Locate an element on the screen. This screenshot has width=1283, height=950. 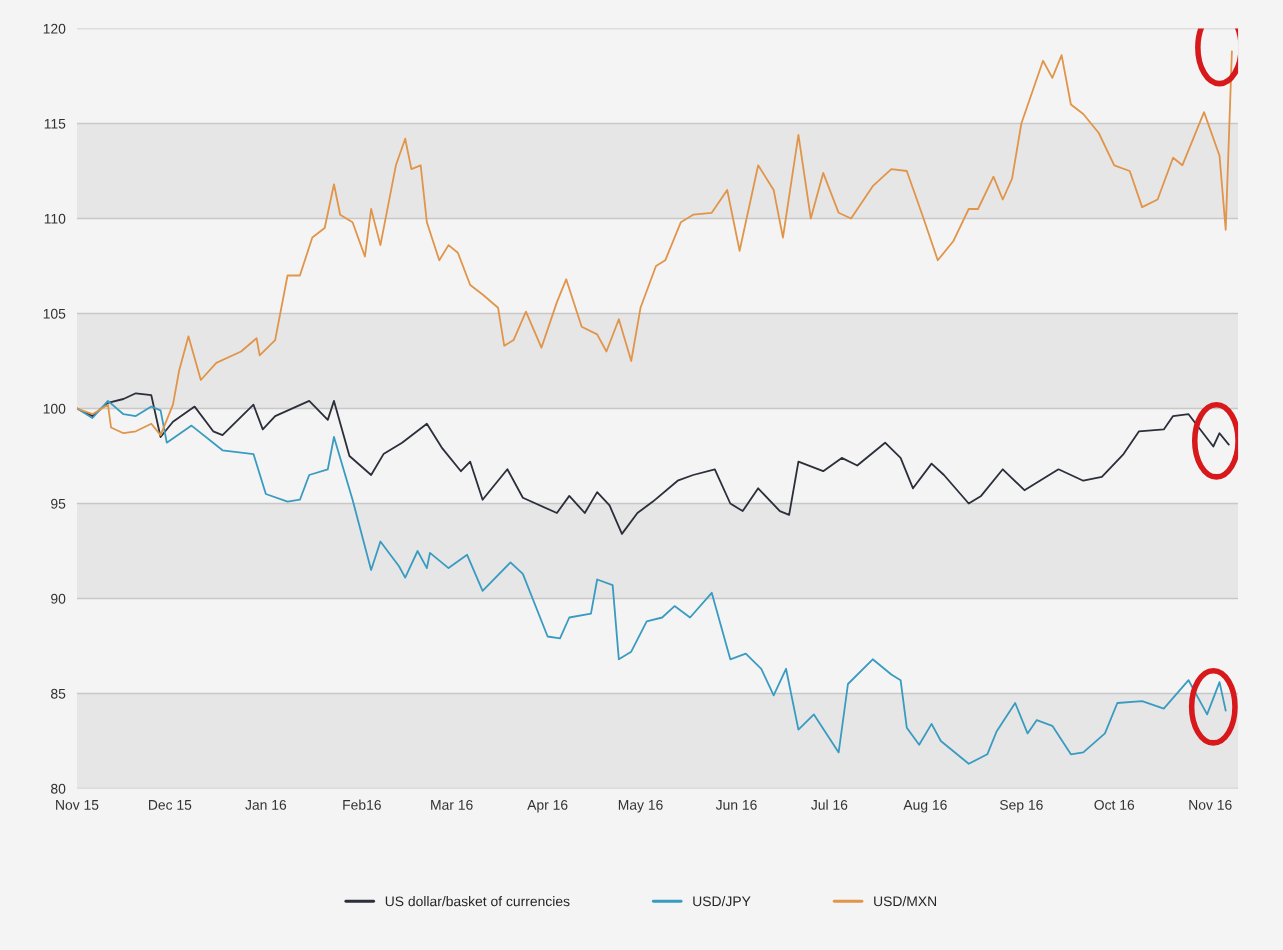
x-tick-label: Sep 16 is located at coordinates (1021, 806).